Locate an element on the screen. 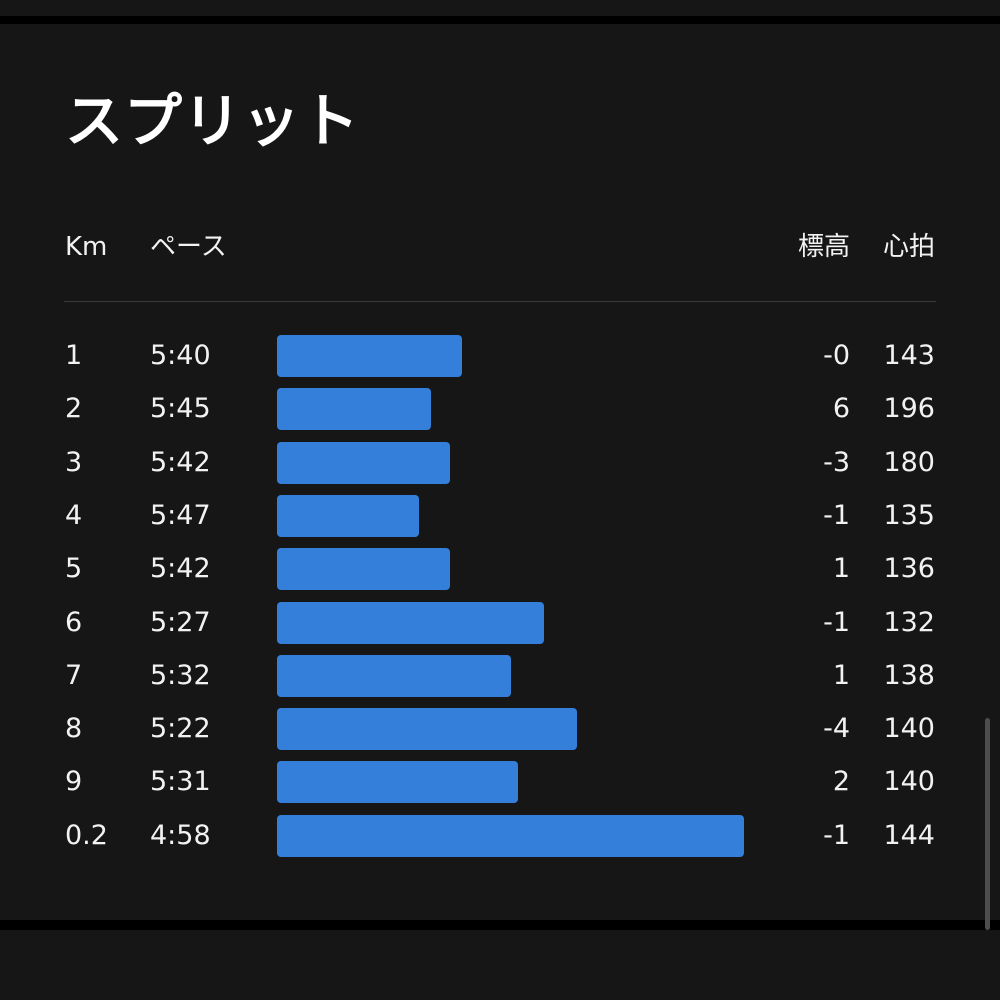 The image size is (1000, 1000). split-elevation: -3 is located at coordinates (836, 462).